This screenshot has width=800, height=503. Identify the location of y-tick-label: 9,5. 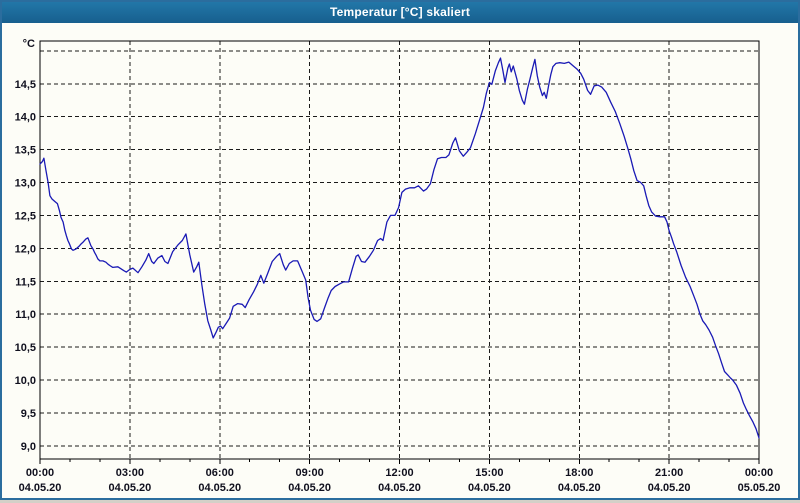
(28, 414).